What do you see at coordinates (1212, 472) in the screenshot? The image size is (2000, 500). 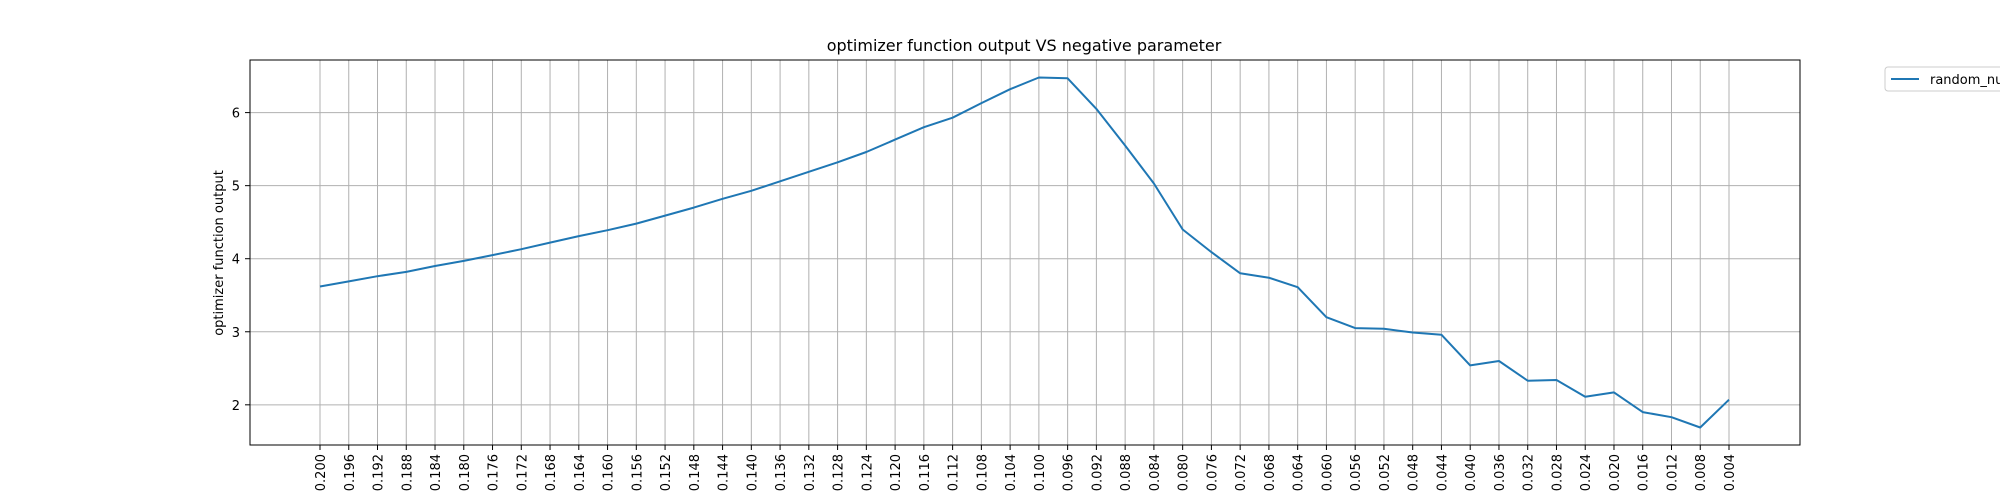 I see `x-tick-label: 0.076` at bounding box center [1212, 472].